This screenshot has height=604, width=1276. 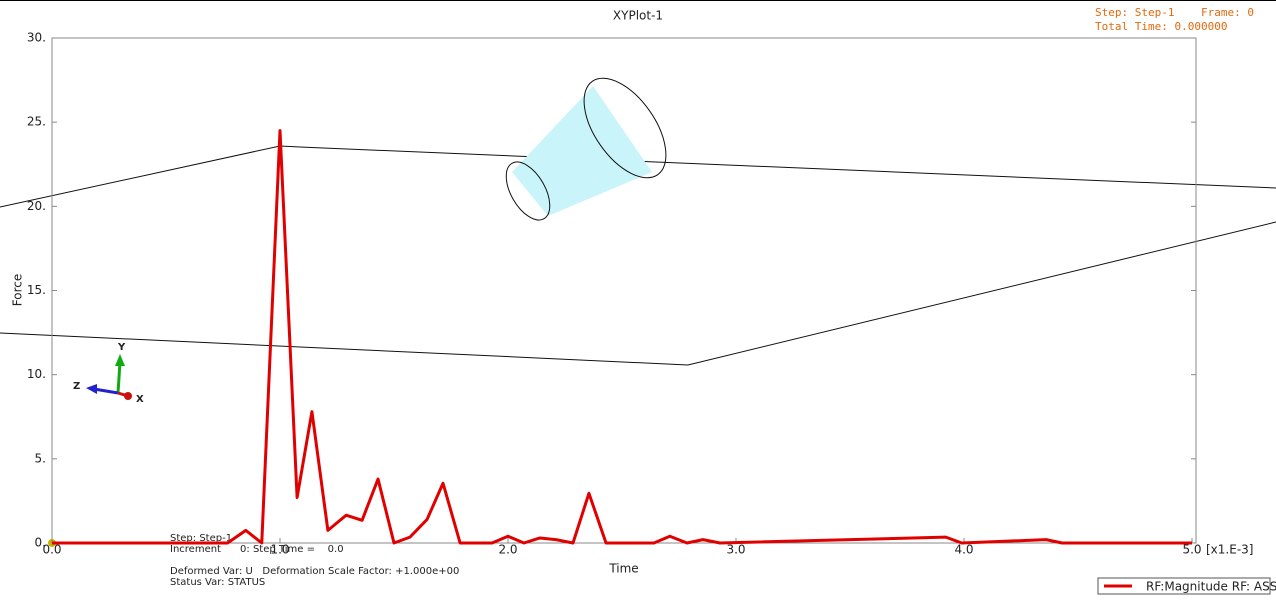 What do you see at coordinates (217, 582) in the screenshot?
I see `info-status: Status Var: STATUS` at bounding box center [217, 582].